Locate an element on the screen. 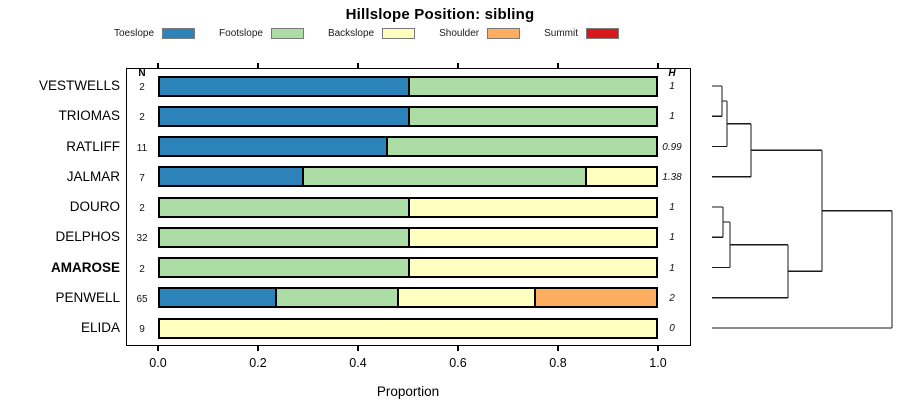 The image size is (900, 420). legend-swatch-footslope is located at coordinates (287, 33).